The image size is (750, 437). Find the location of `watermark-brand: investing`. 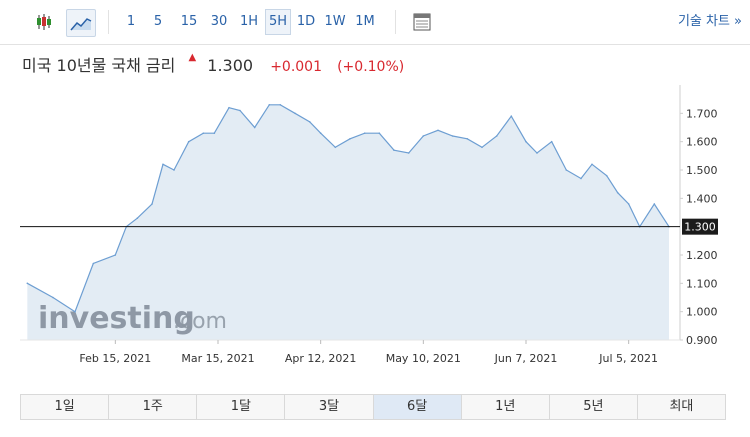

watermark-brand: investing is located at coordinates (116, 318).